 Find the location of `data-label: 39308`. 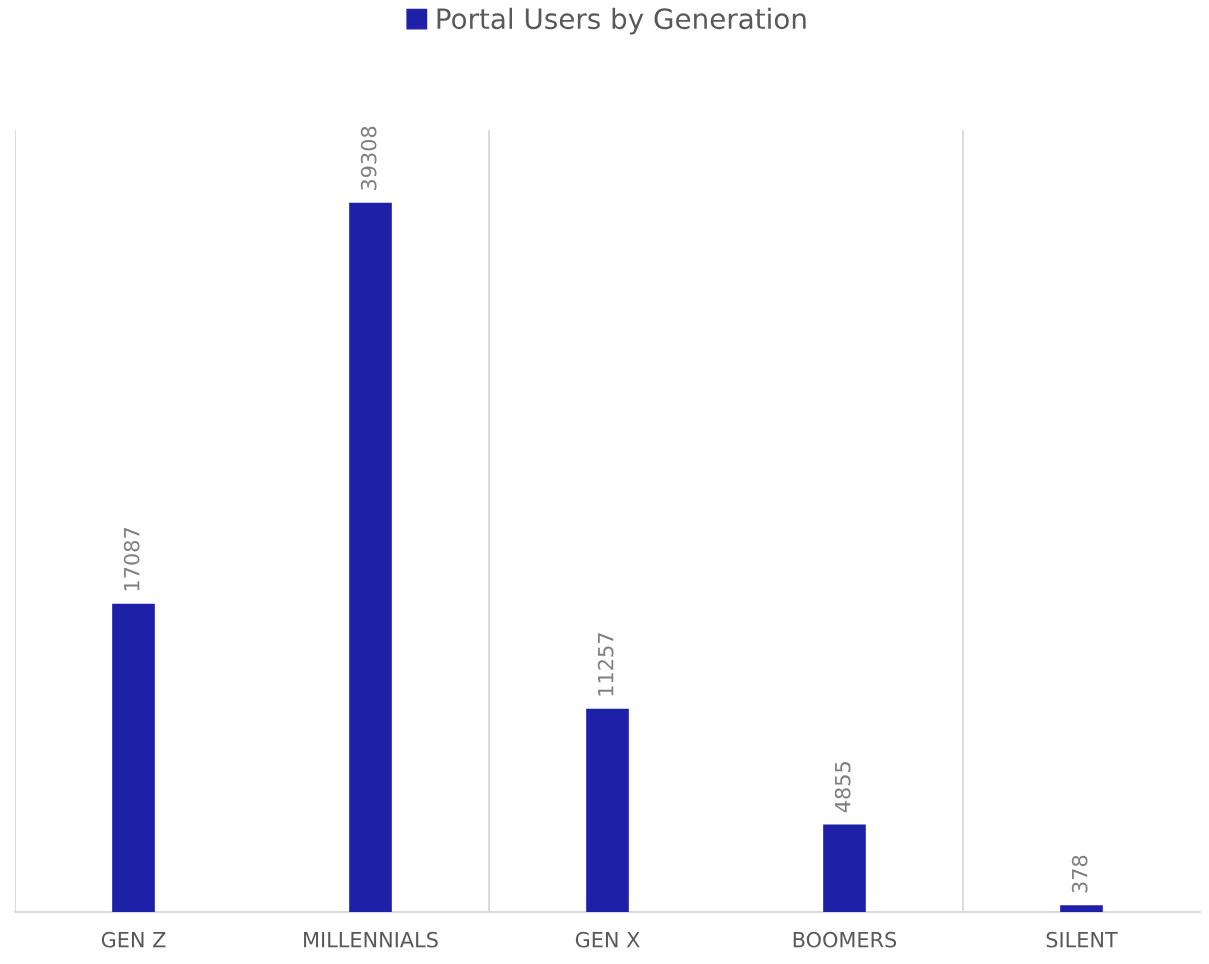

data-label: 39308 is located at coordinates (368, 158).